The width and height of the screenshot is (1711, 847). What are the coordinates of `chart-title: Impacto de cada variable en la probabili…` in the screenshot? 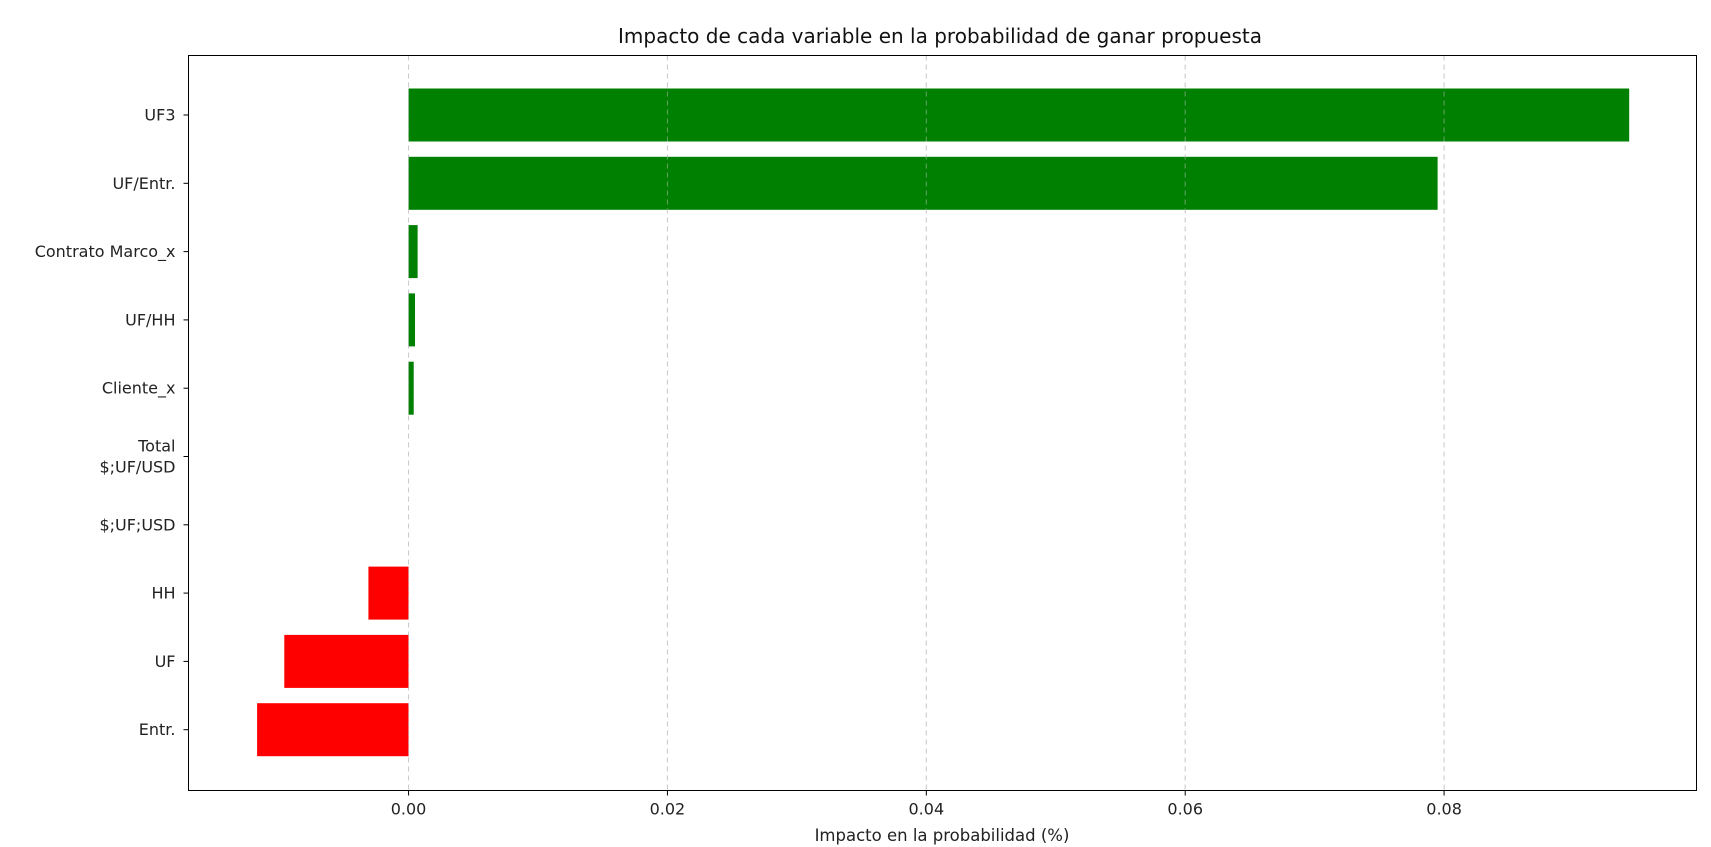 It's located at (940, 36).